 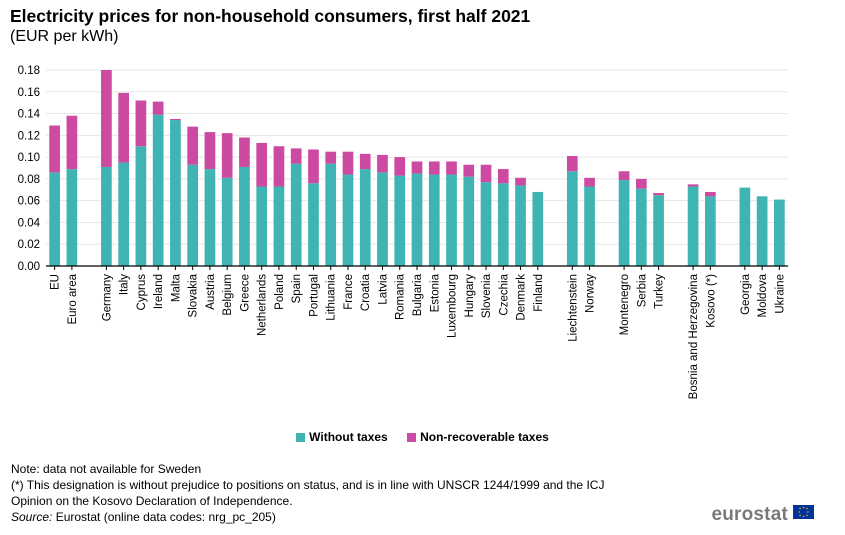 What do you see at coordinates (107, 298) in the screenshot?
I see `x-tick-label: Germany` at bounding box center [107, 298].